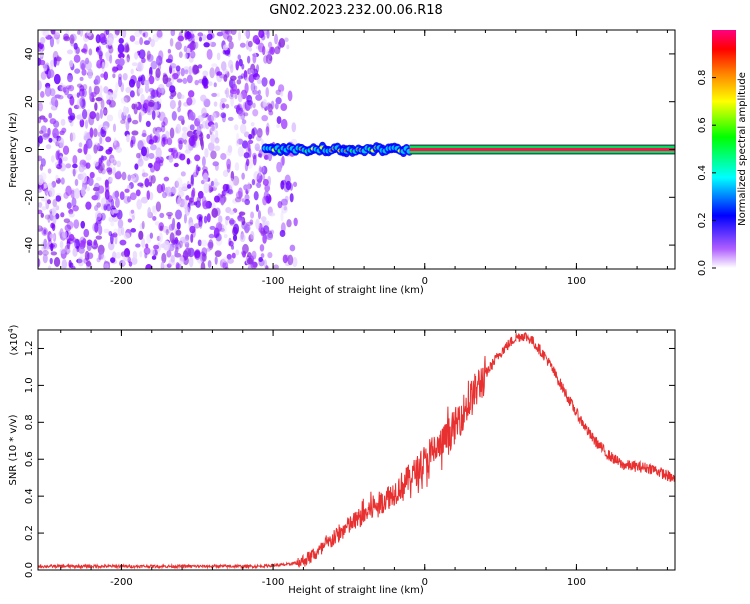 The width and height of the screenshot is (750, 604). What do you see at coordinates (706, 78) in the screenshot?
I see `colorbar-tick: 0.8` at bounding box center [706, 78].